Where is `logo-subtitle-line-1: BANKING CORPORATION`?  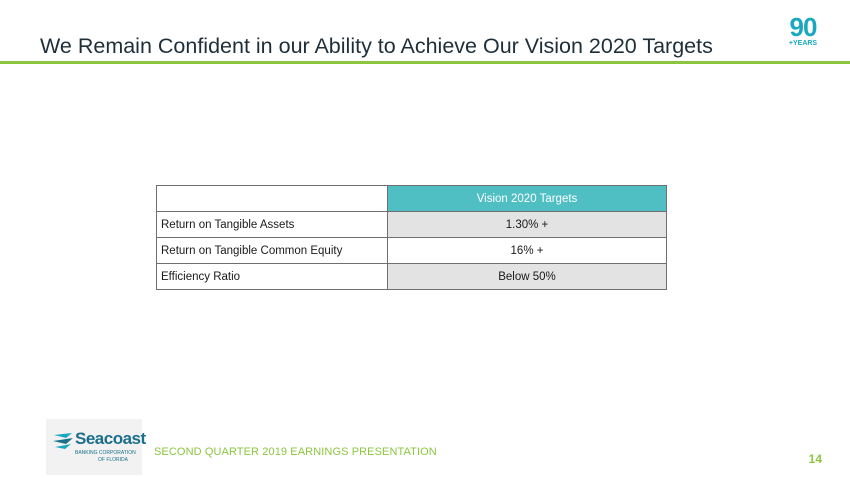
logo-subtitle-line-1: BANKING CORPORATION is located at coordinates (105, 453).